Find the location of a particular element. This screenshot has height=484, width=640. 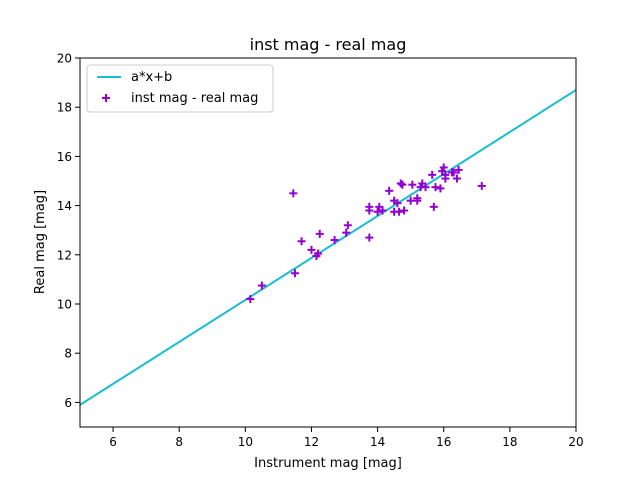

legend-line-label: a*x+b is located at coordinates (151, 77).